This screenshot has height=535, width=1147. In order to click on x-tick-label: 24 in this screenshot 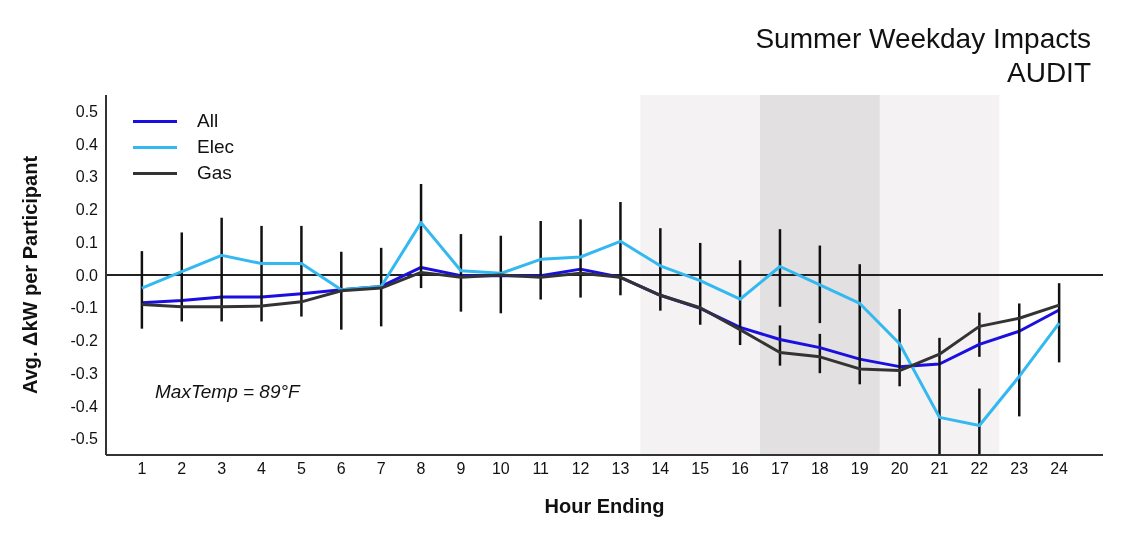, I will do `click(1059, 469)`.